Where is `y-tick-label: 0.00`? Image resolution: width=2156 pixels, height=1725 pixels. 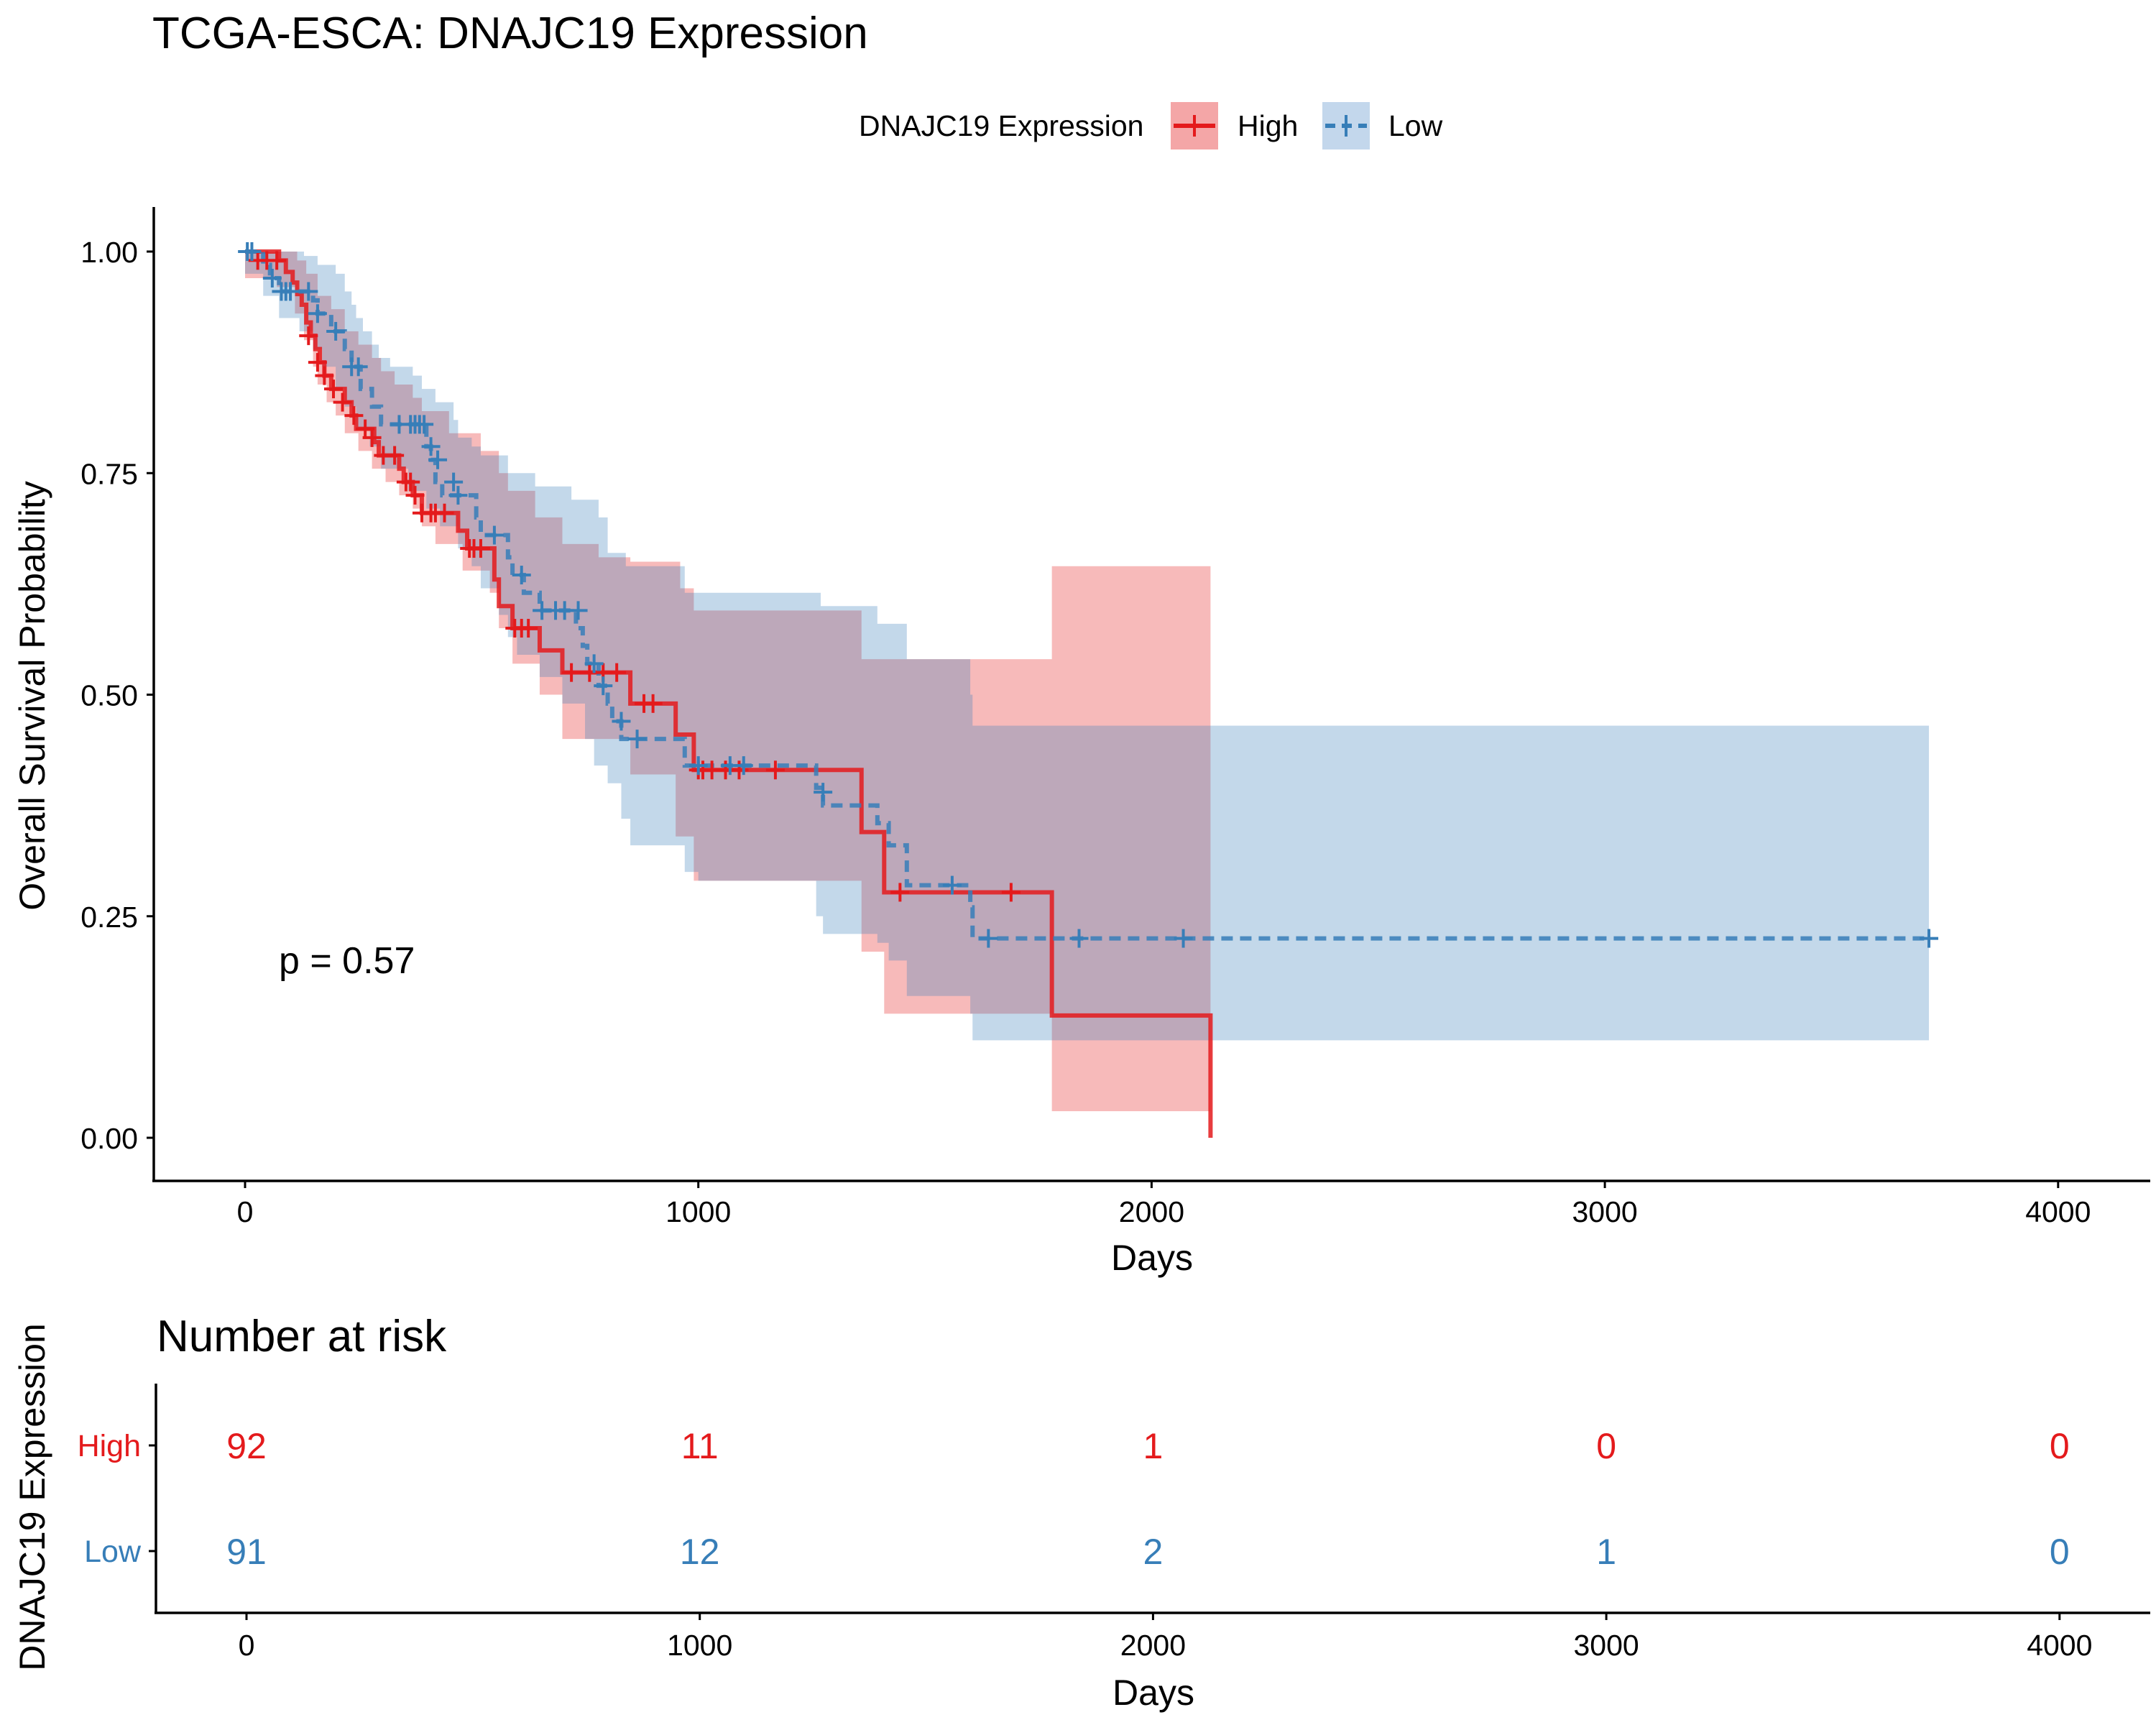 y-tick-label: 0.00 is located at coordinates (109, 1138).